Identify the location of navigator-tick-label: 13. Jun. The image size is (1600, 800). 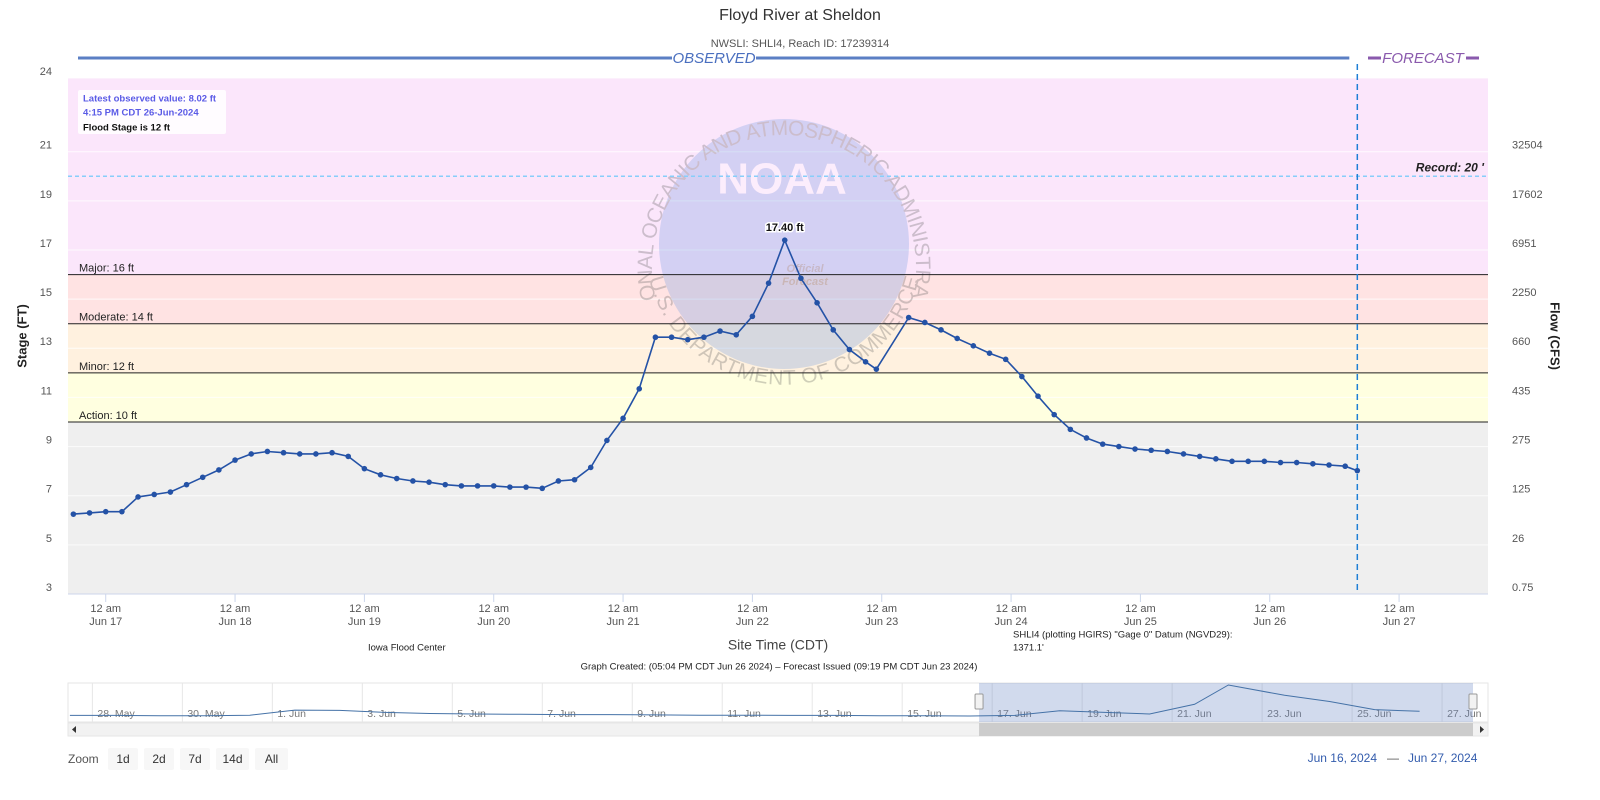
(834, 714).